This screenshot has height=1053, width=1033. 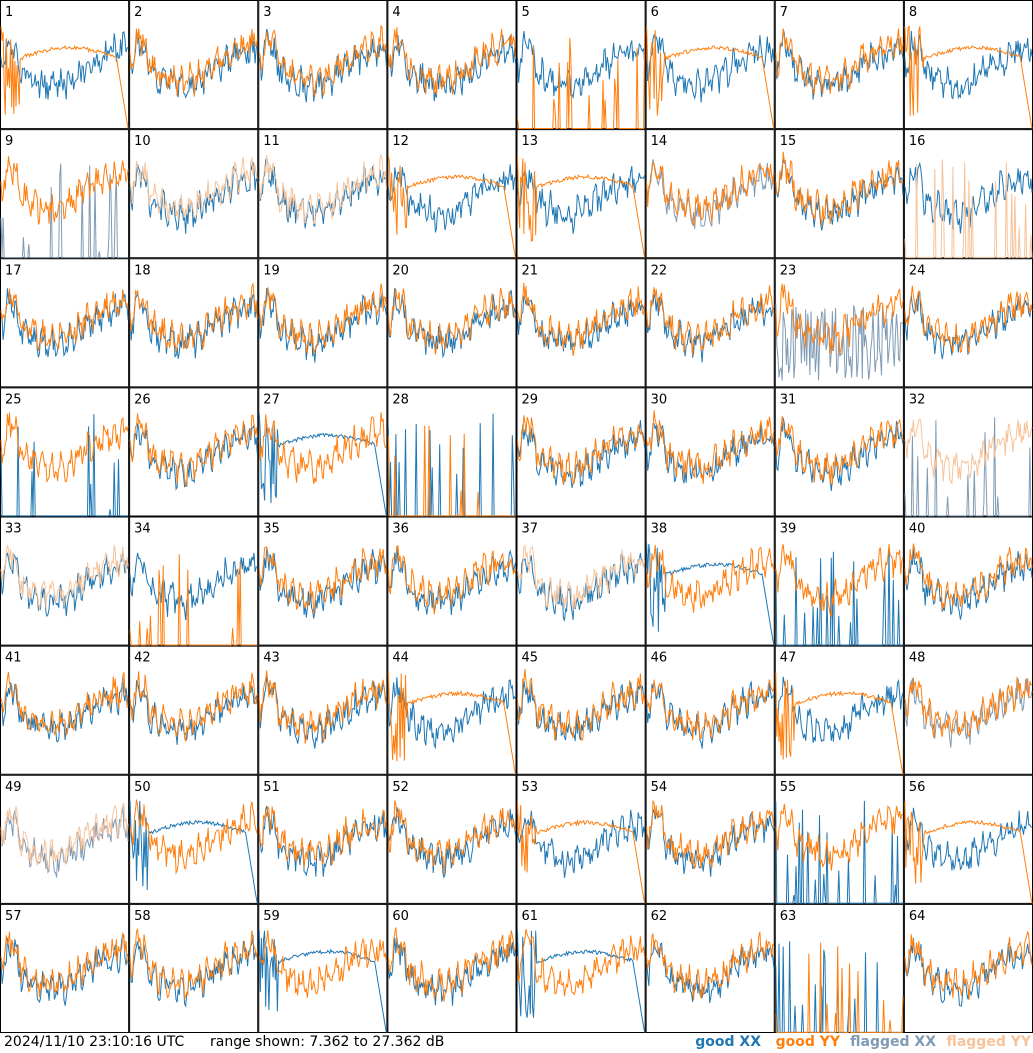 I want to click on panel-label: 44, so click(x=400, y=658).